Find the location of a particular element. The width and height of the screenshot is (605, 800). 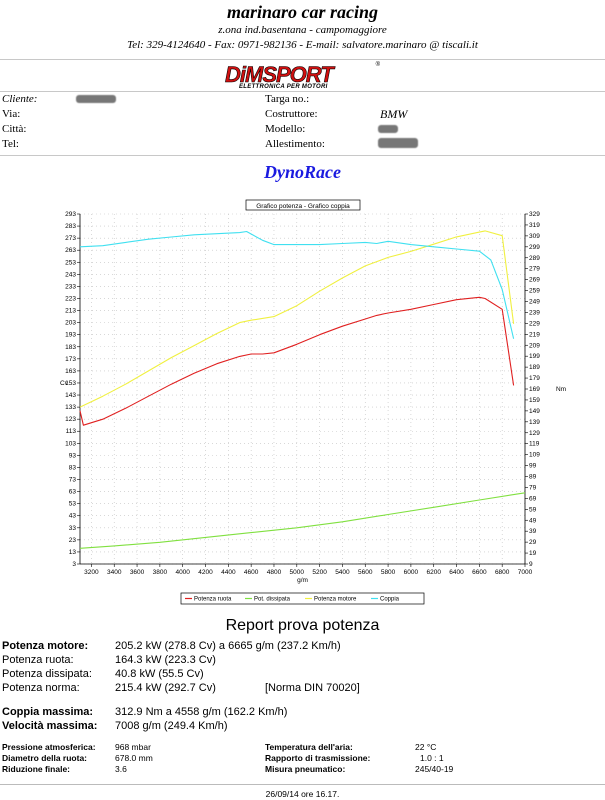

row-label-potenza-dissipata: Potenza dissipata: is located at coordinates (47, 674).